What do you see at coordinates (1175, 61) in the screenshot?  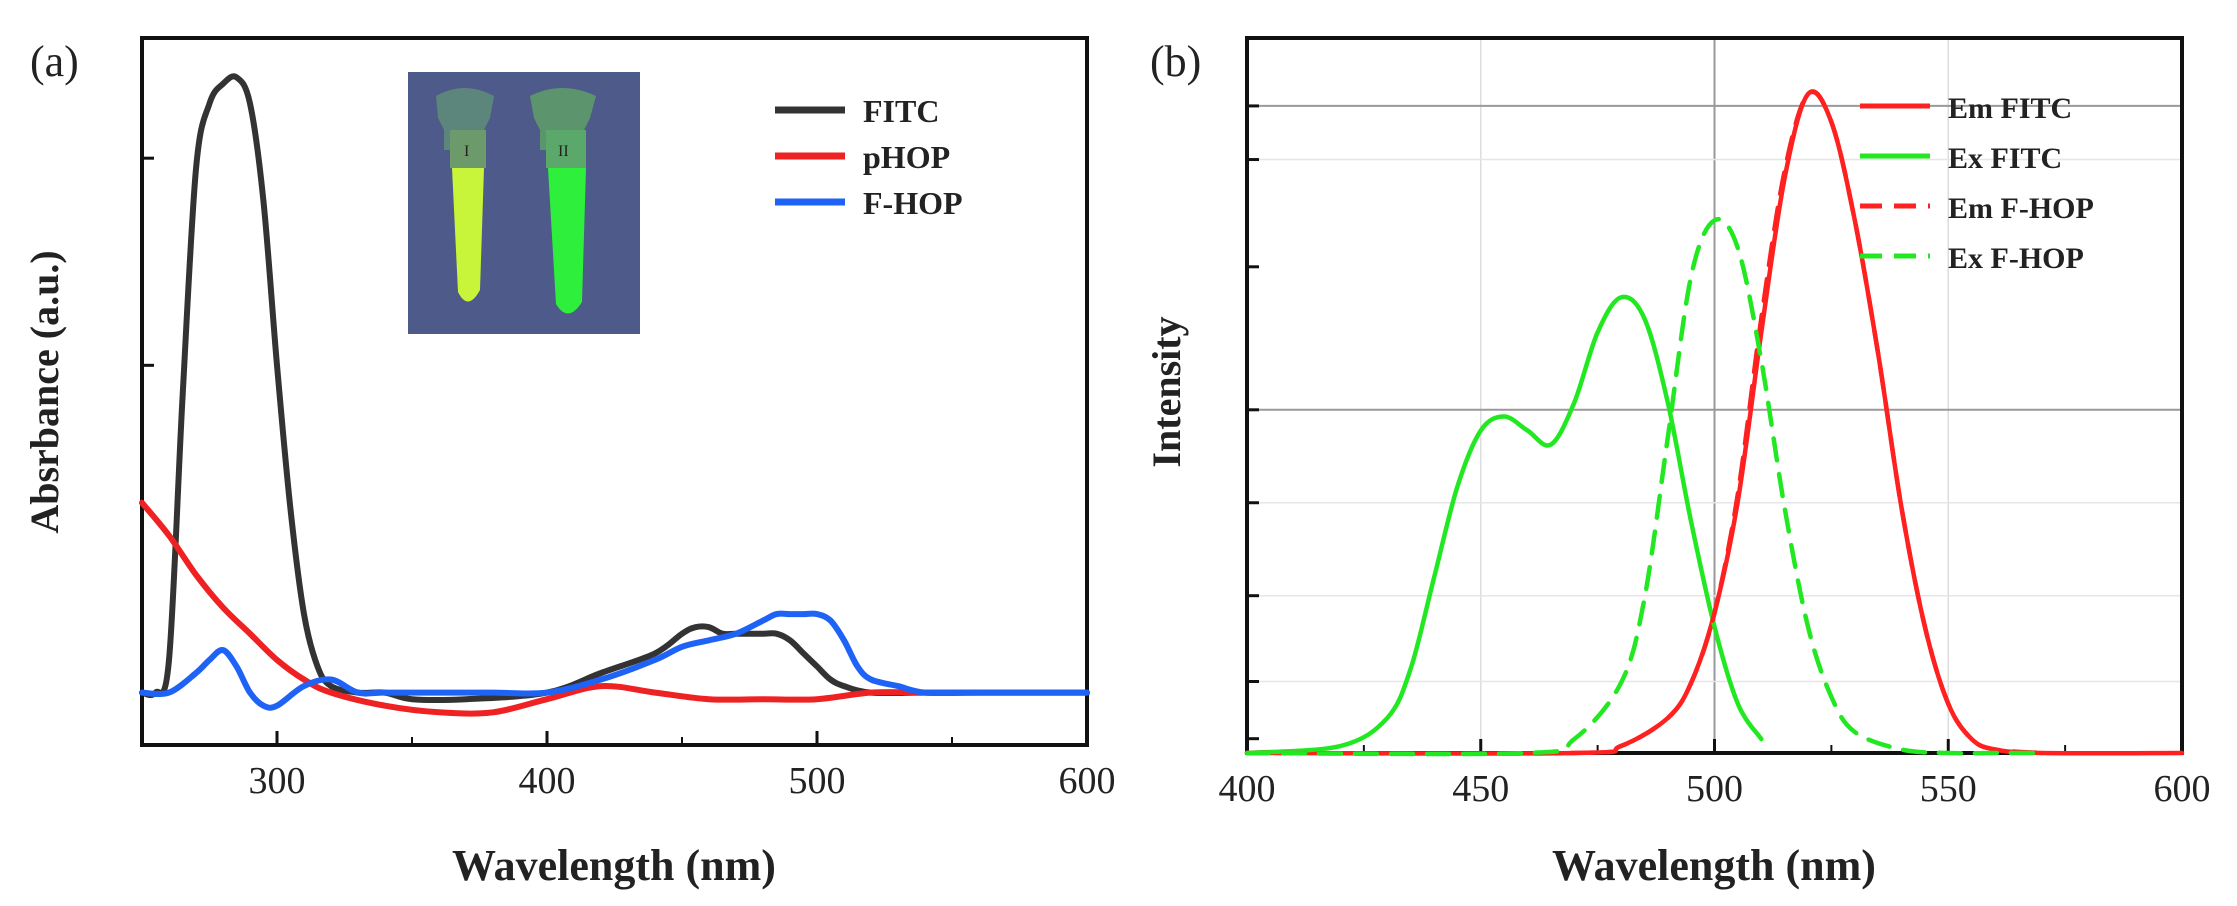 I see `panel-b-label: (b)` at bounding box center [1175, 61].